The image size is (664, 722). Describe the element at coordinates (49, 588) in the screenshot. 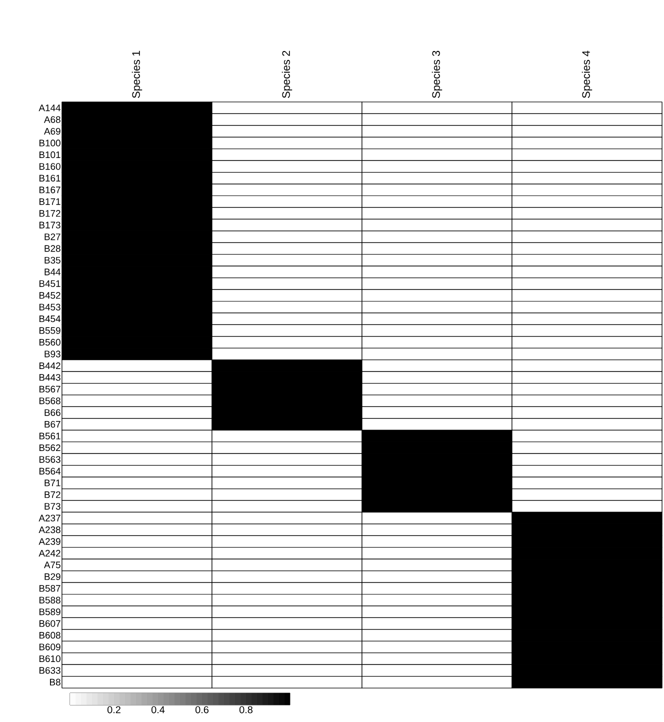

I see `y-tick-label: B587` at that location.